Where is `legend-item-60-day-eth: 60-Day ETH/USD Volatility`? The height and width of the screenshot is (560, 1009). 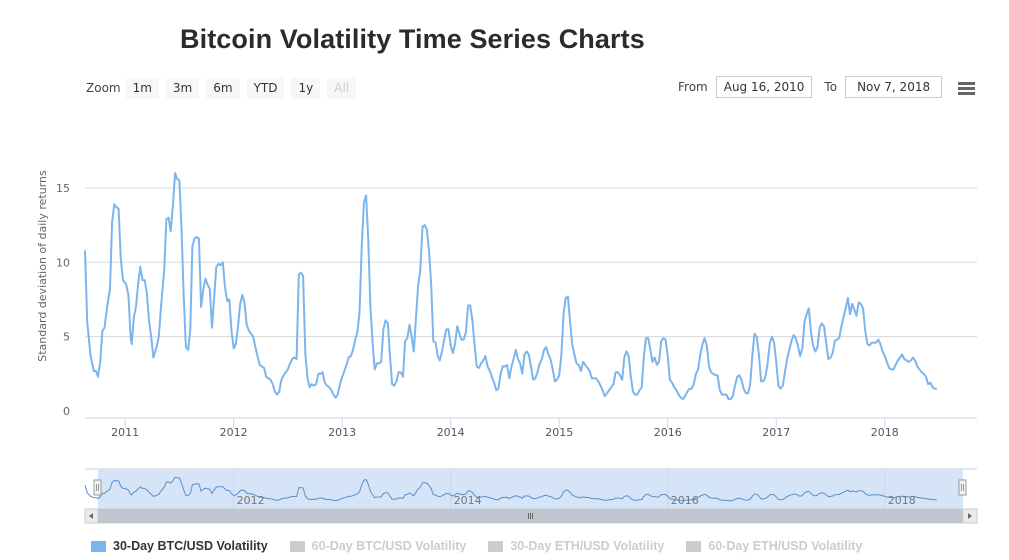 legend-item-60-day-eth: 60-Day ETH/USD Volatility is located at coordinates (774, 546).